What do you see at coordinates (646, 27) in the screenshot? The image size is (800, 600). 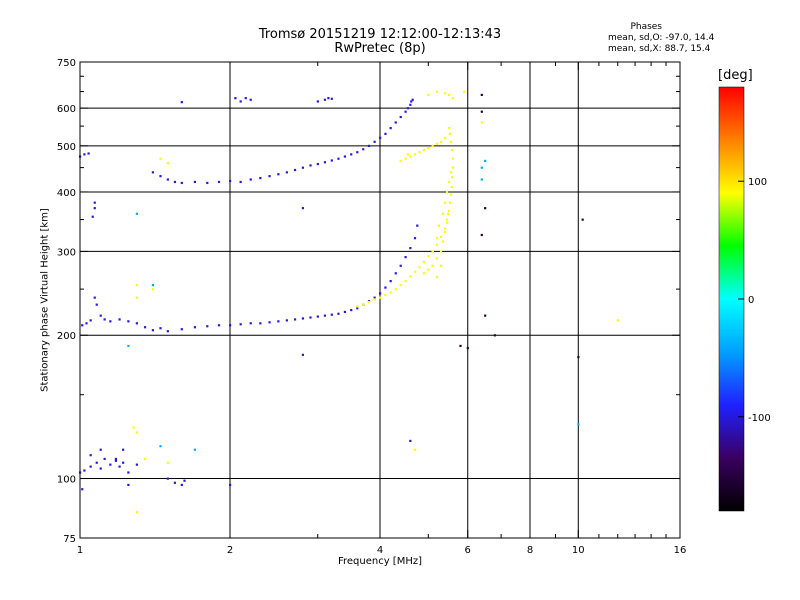 I see `stats-header: Phases` at bounding box center [646, 27].